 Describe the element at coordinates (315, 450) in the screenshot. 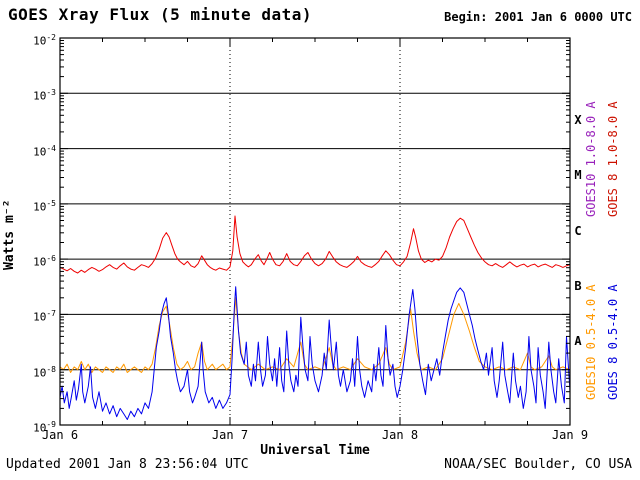

I see `x-axis-label: Universal Time` at that location.